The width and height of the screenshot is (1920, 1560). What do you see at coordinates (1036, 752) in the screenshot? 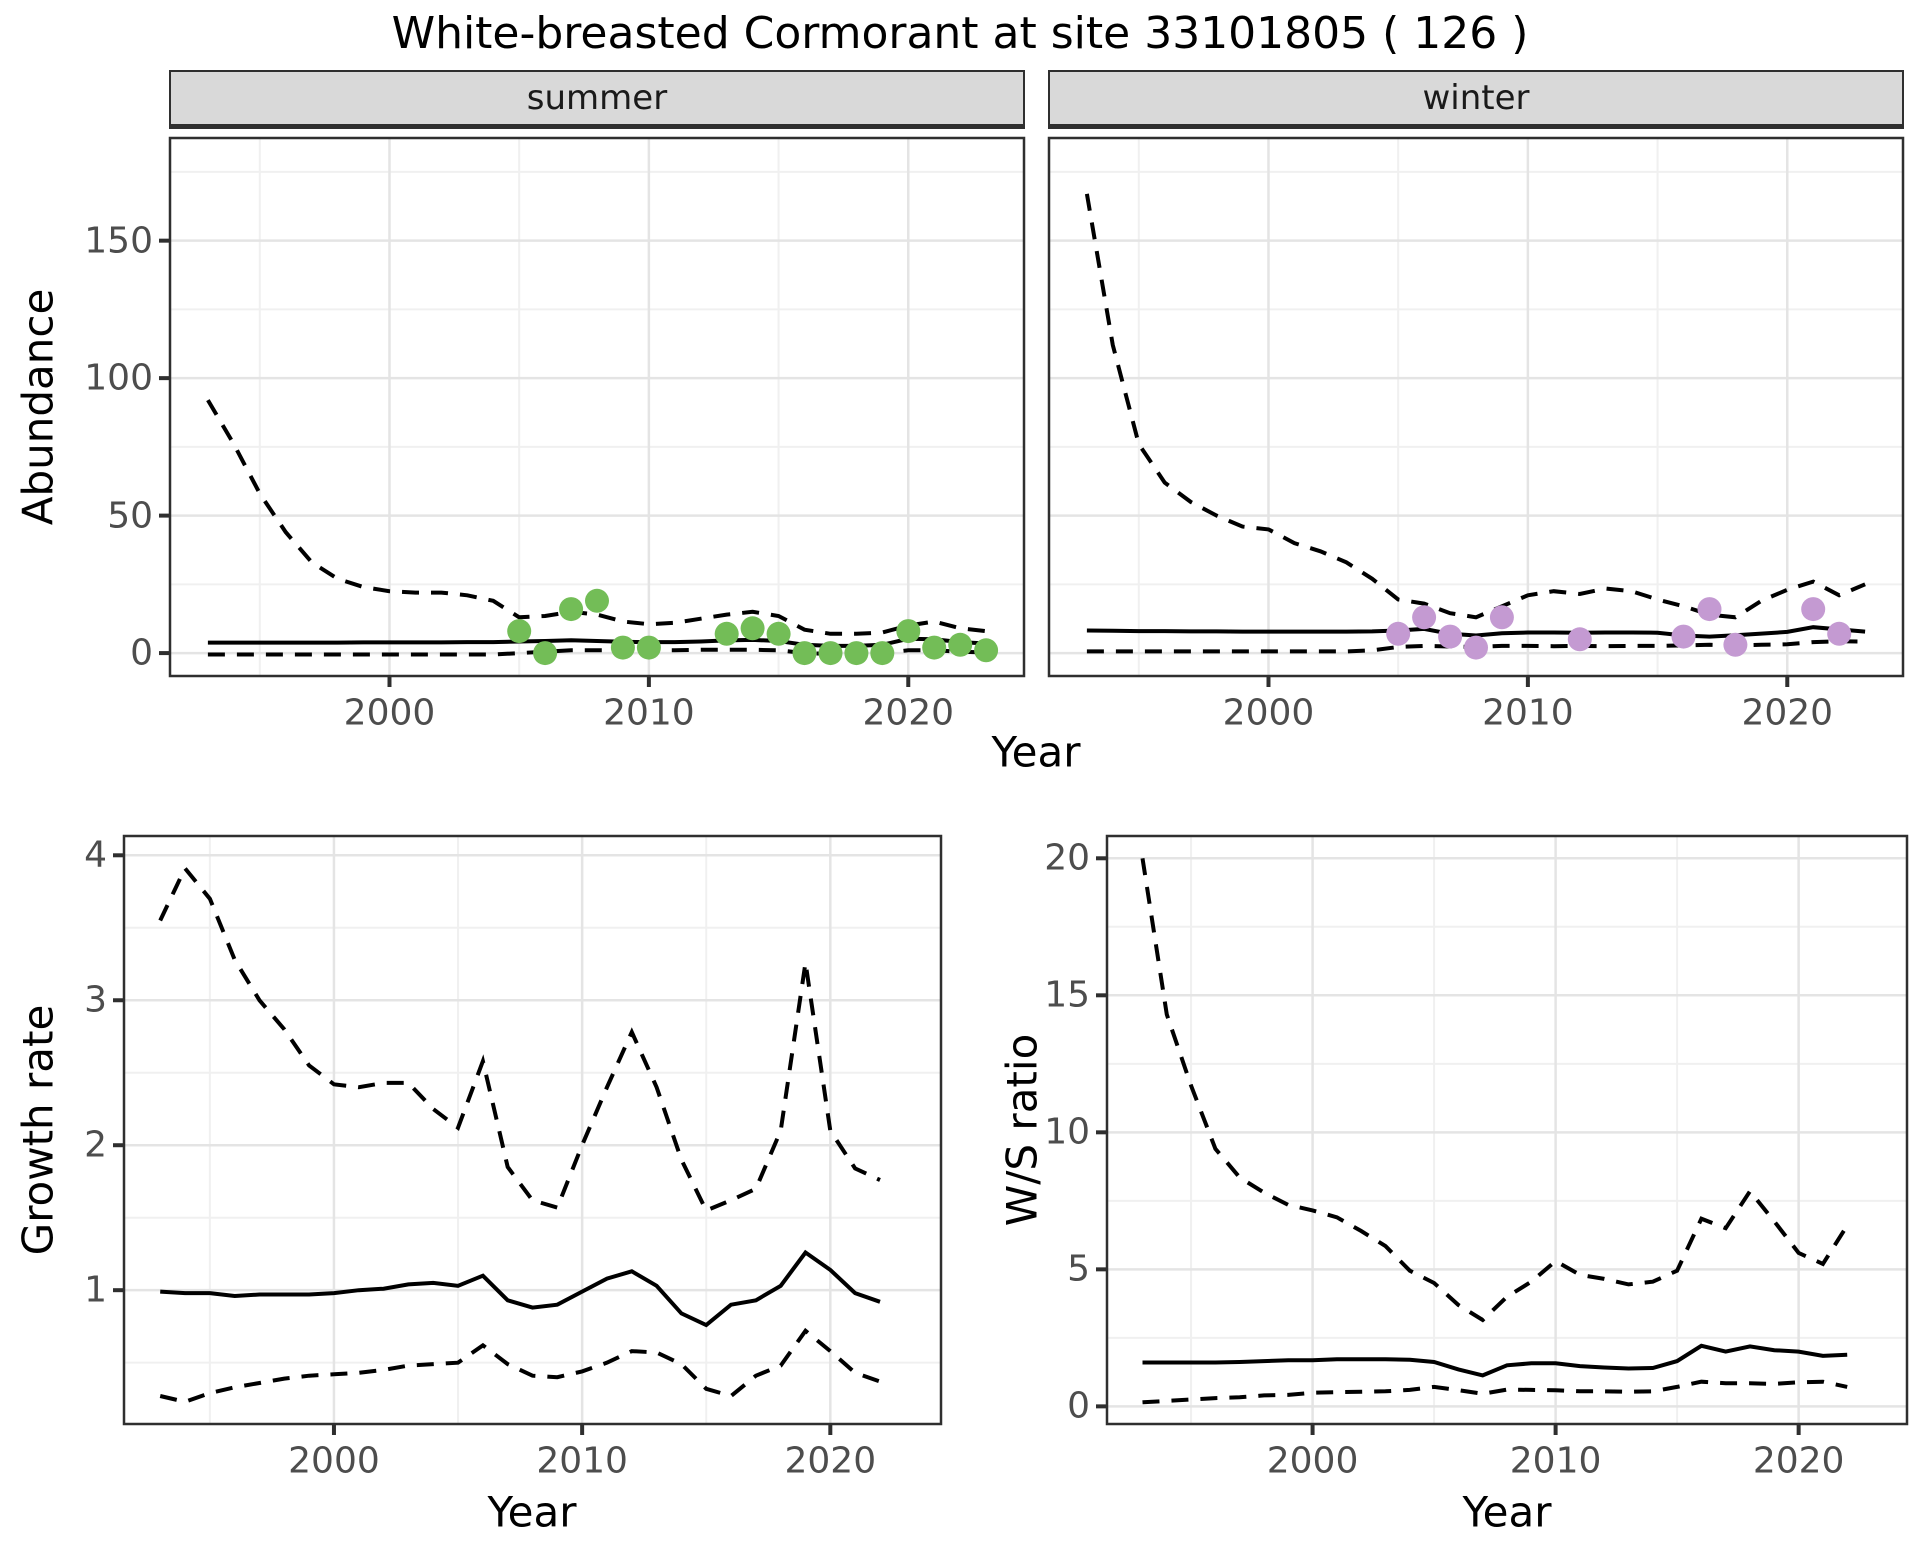
I see `top-year-axis-title: Year` at bounding box center [1036, 752].